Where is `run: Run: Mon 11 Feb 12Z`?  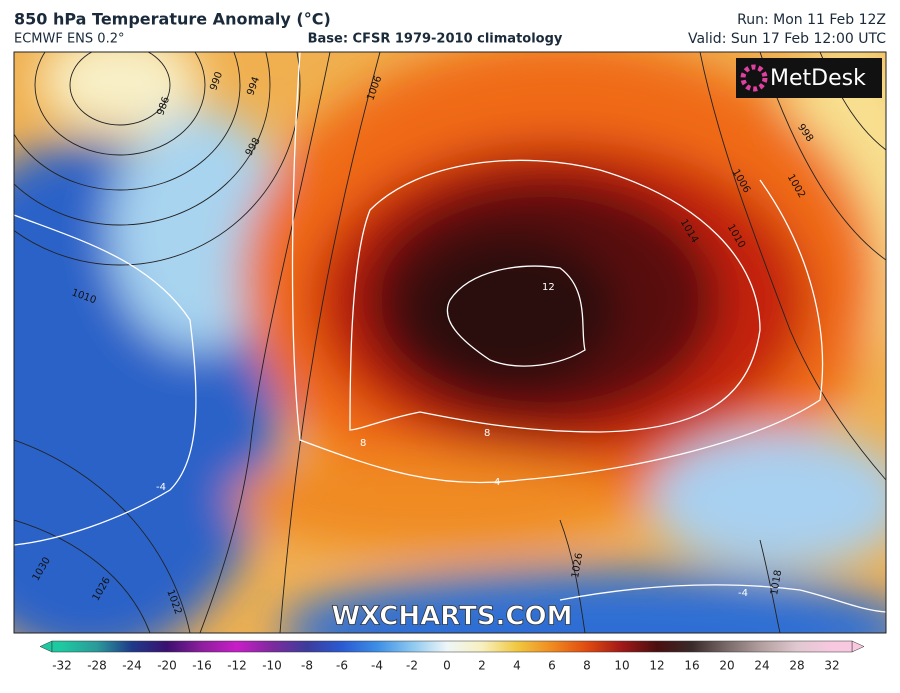
run: Run: Mon 11 Feb 12Z is located at coordinates (811, 20).